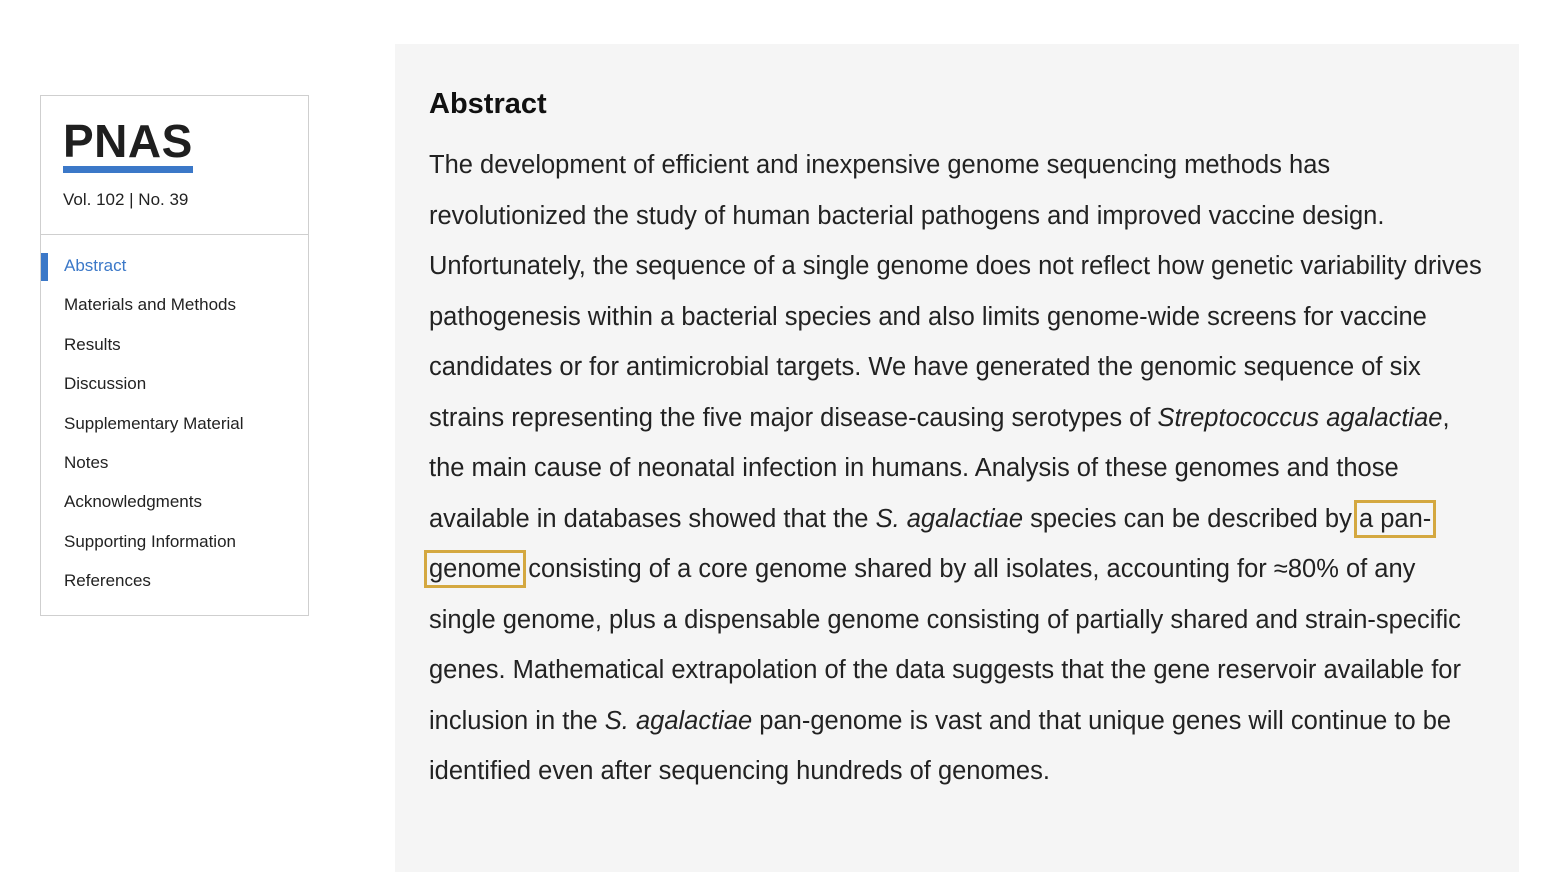 The image size is (1550, 894). Describe the element at coordinates (1191, 518) in the screenshot. I see `abstract-segment: species can be described by` at that location.